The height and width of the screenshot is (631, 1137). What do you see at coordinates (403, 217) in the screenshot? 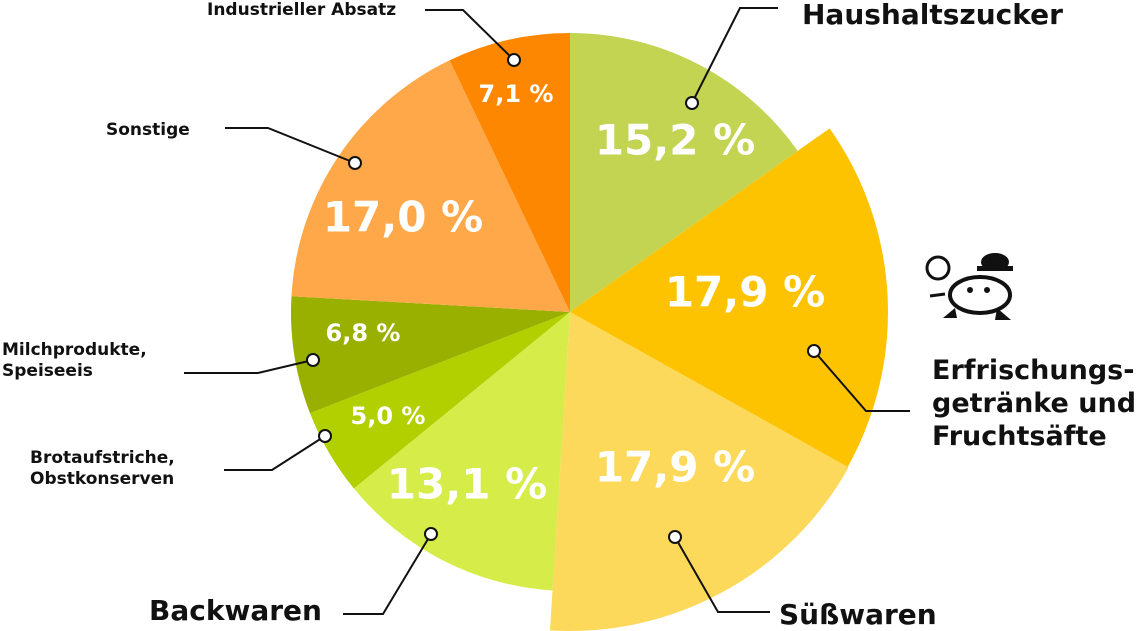
I see `value-label: 17,0 %` at bounding box center [403, 217].